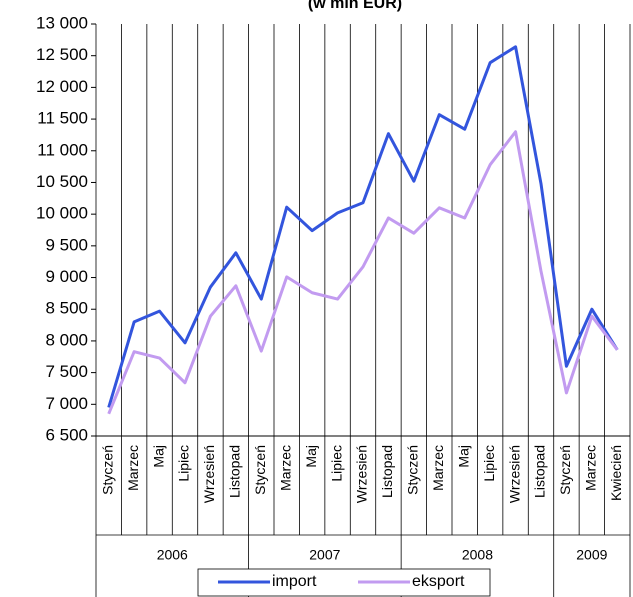 The width and height of the screenshot is (633, 597). What do you see at coordinates (62, 22) in the screenshot?
I see `y-tick-label: 13 000` at bounding box center [62, 22].